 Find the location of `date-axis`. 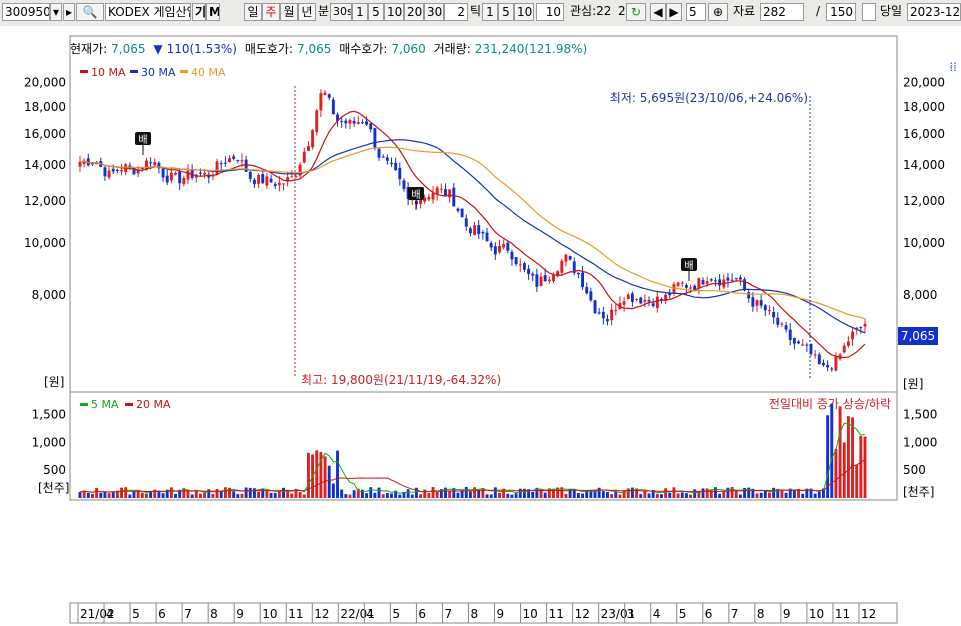

date-axis is located at coordinates (483, 613).